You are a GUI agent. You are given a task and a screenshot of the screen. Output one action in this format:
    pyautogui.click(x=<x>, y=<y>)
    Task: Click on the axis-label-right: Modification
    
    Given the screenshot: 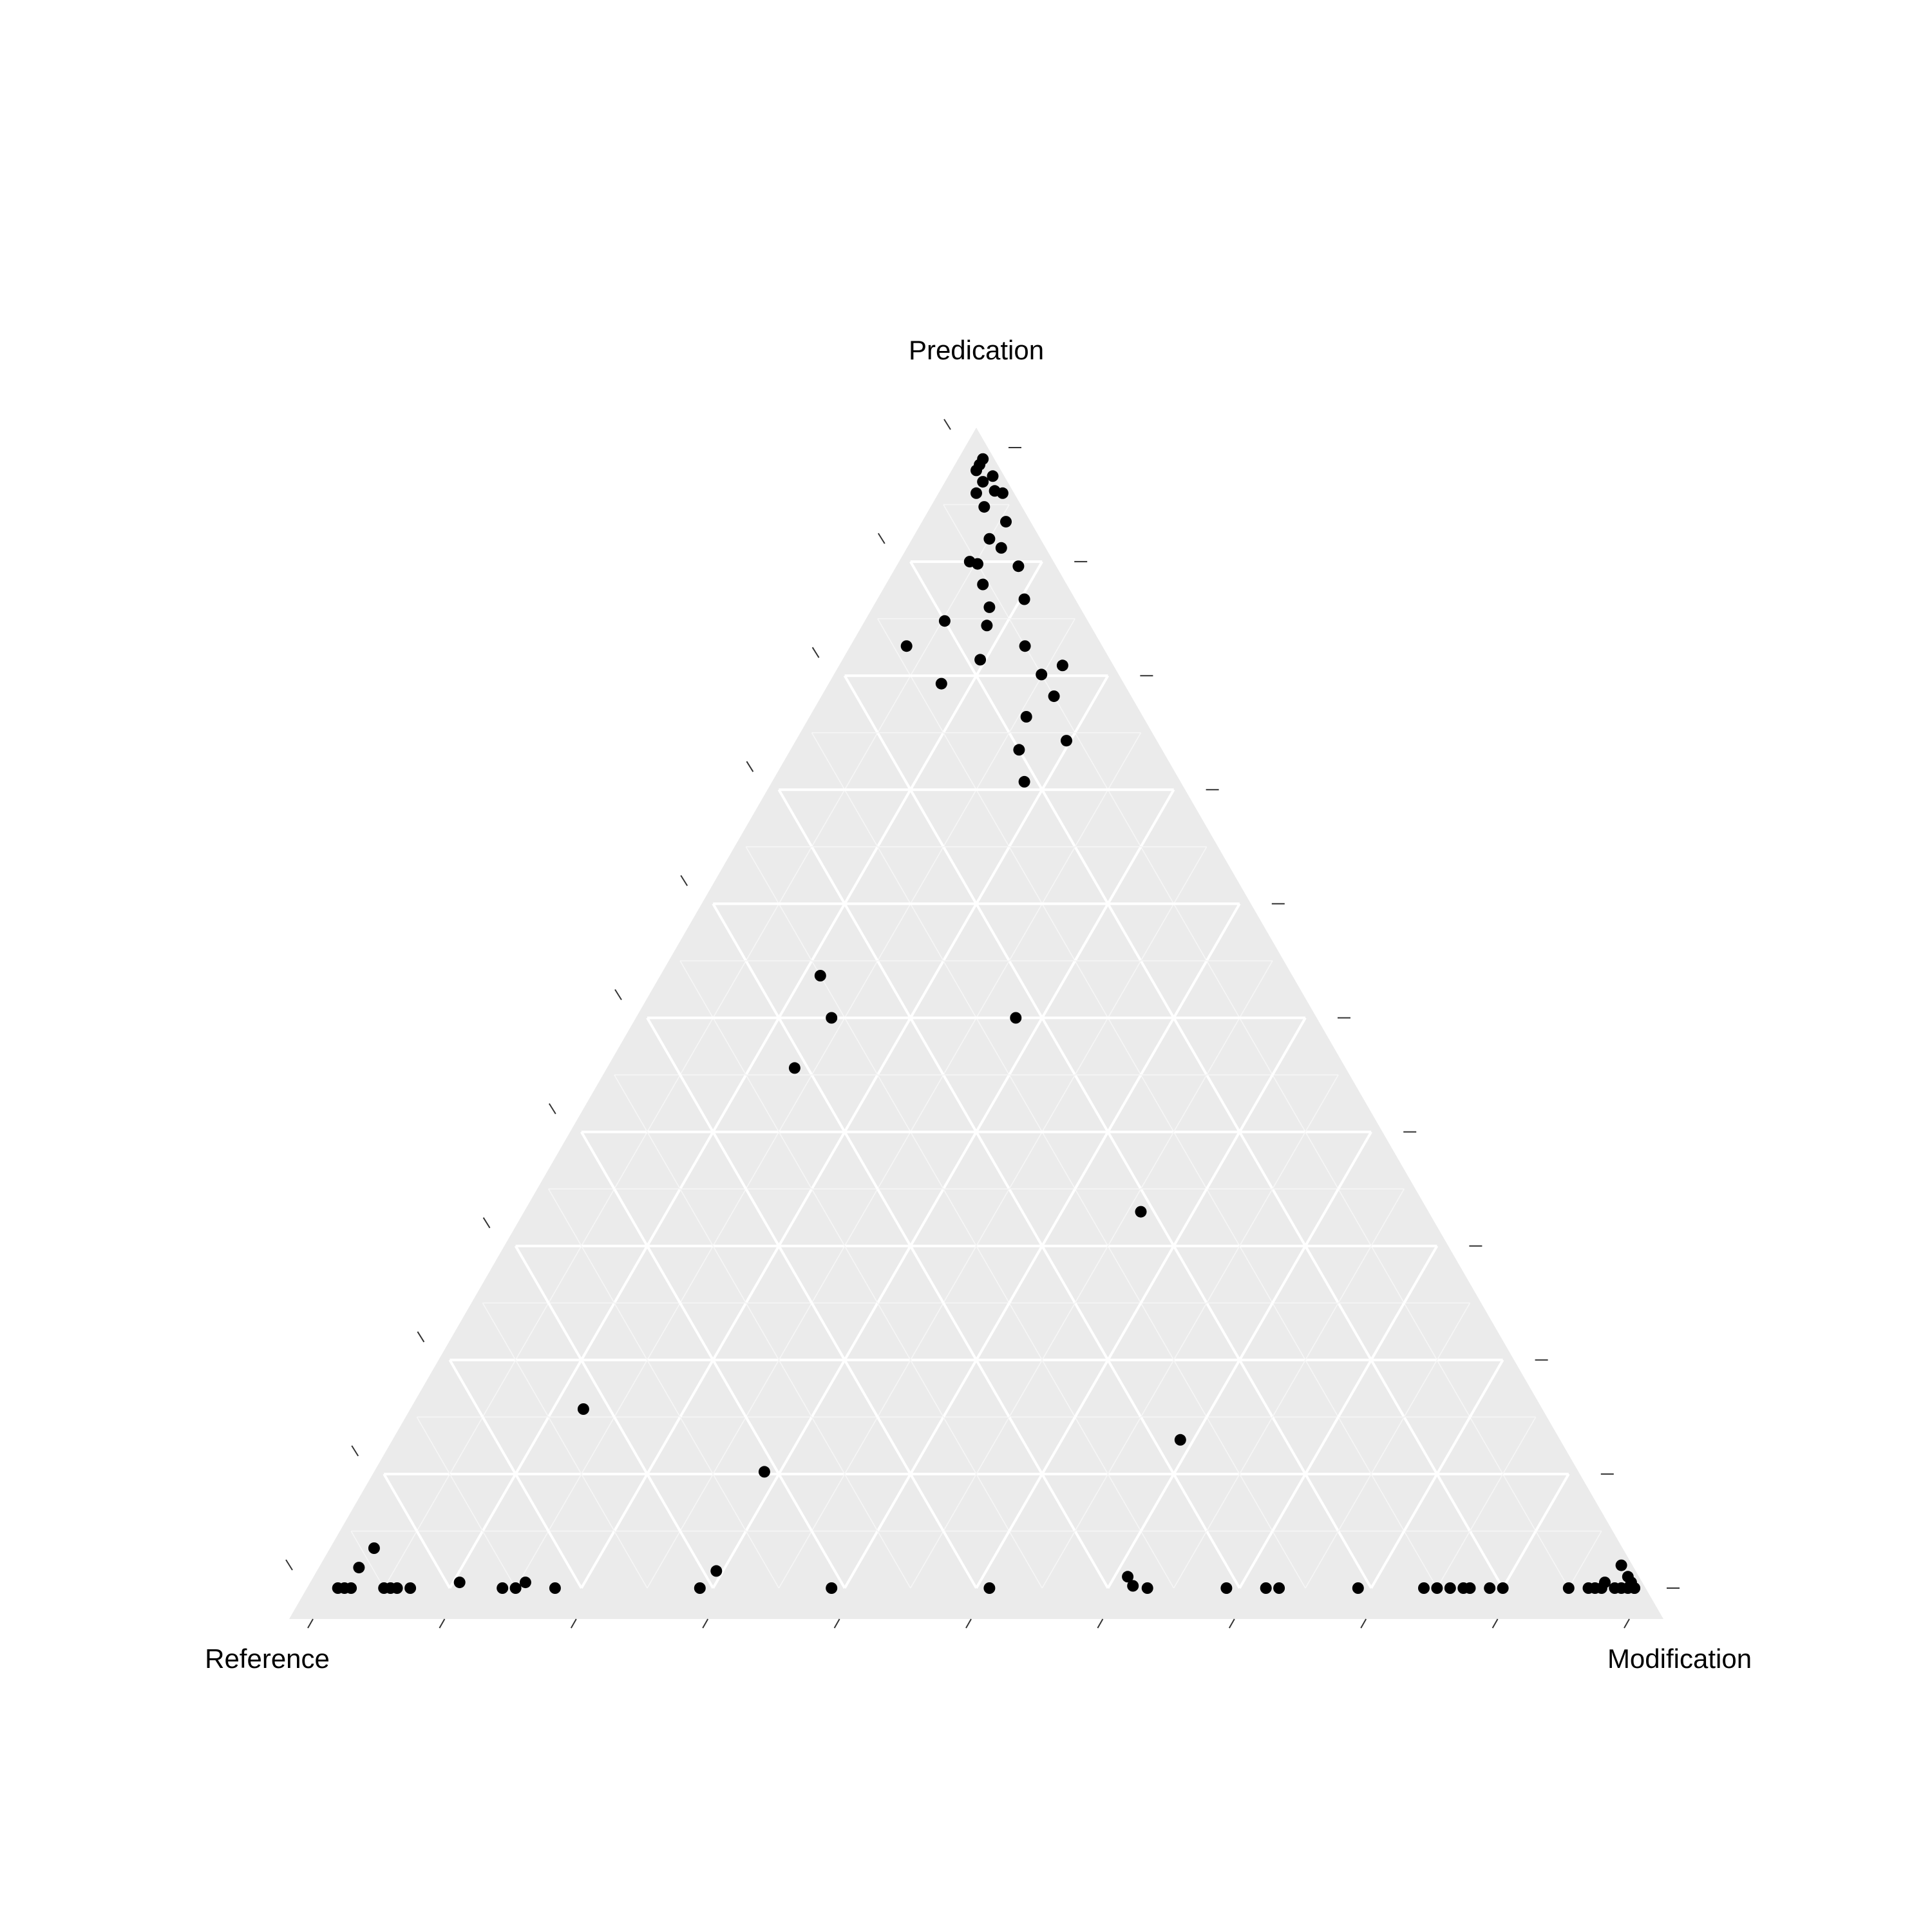 What is the action you would take?
    pyautogui.click(x=1679, y=1659)
    